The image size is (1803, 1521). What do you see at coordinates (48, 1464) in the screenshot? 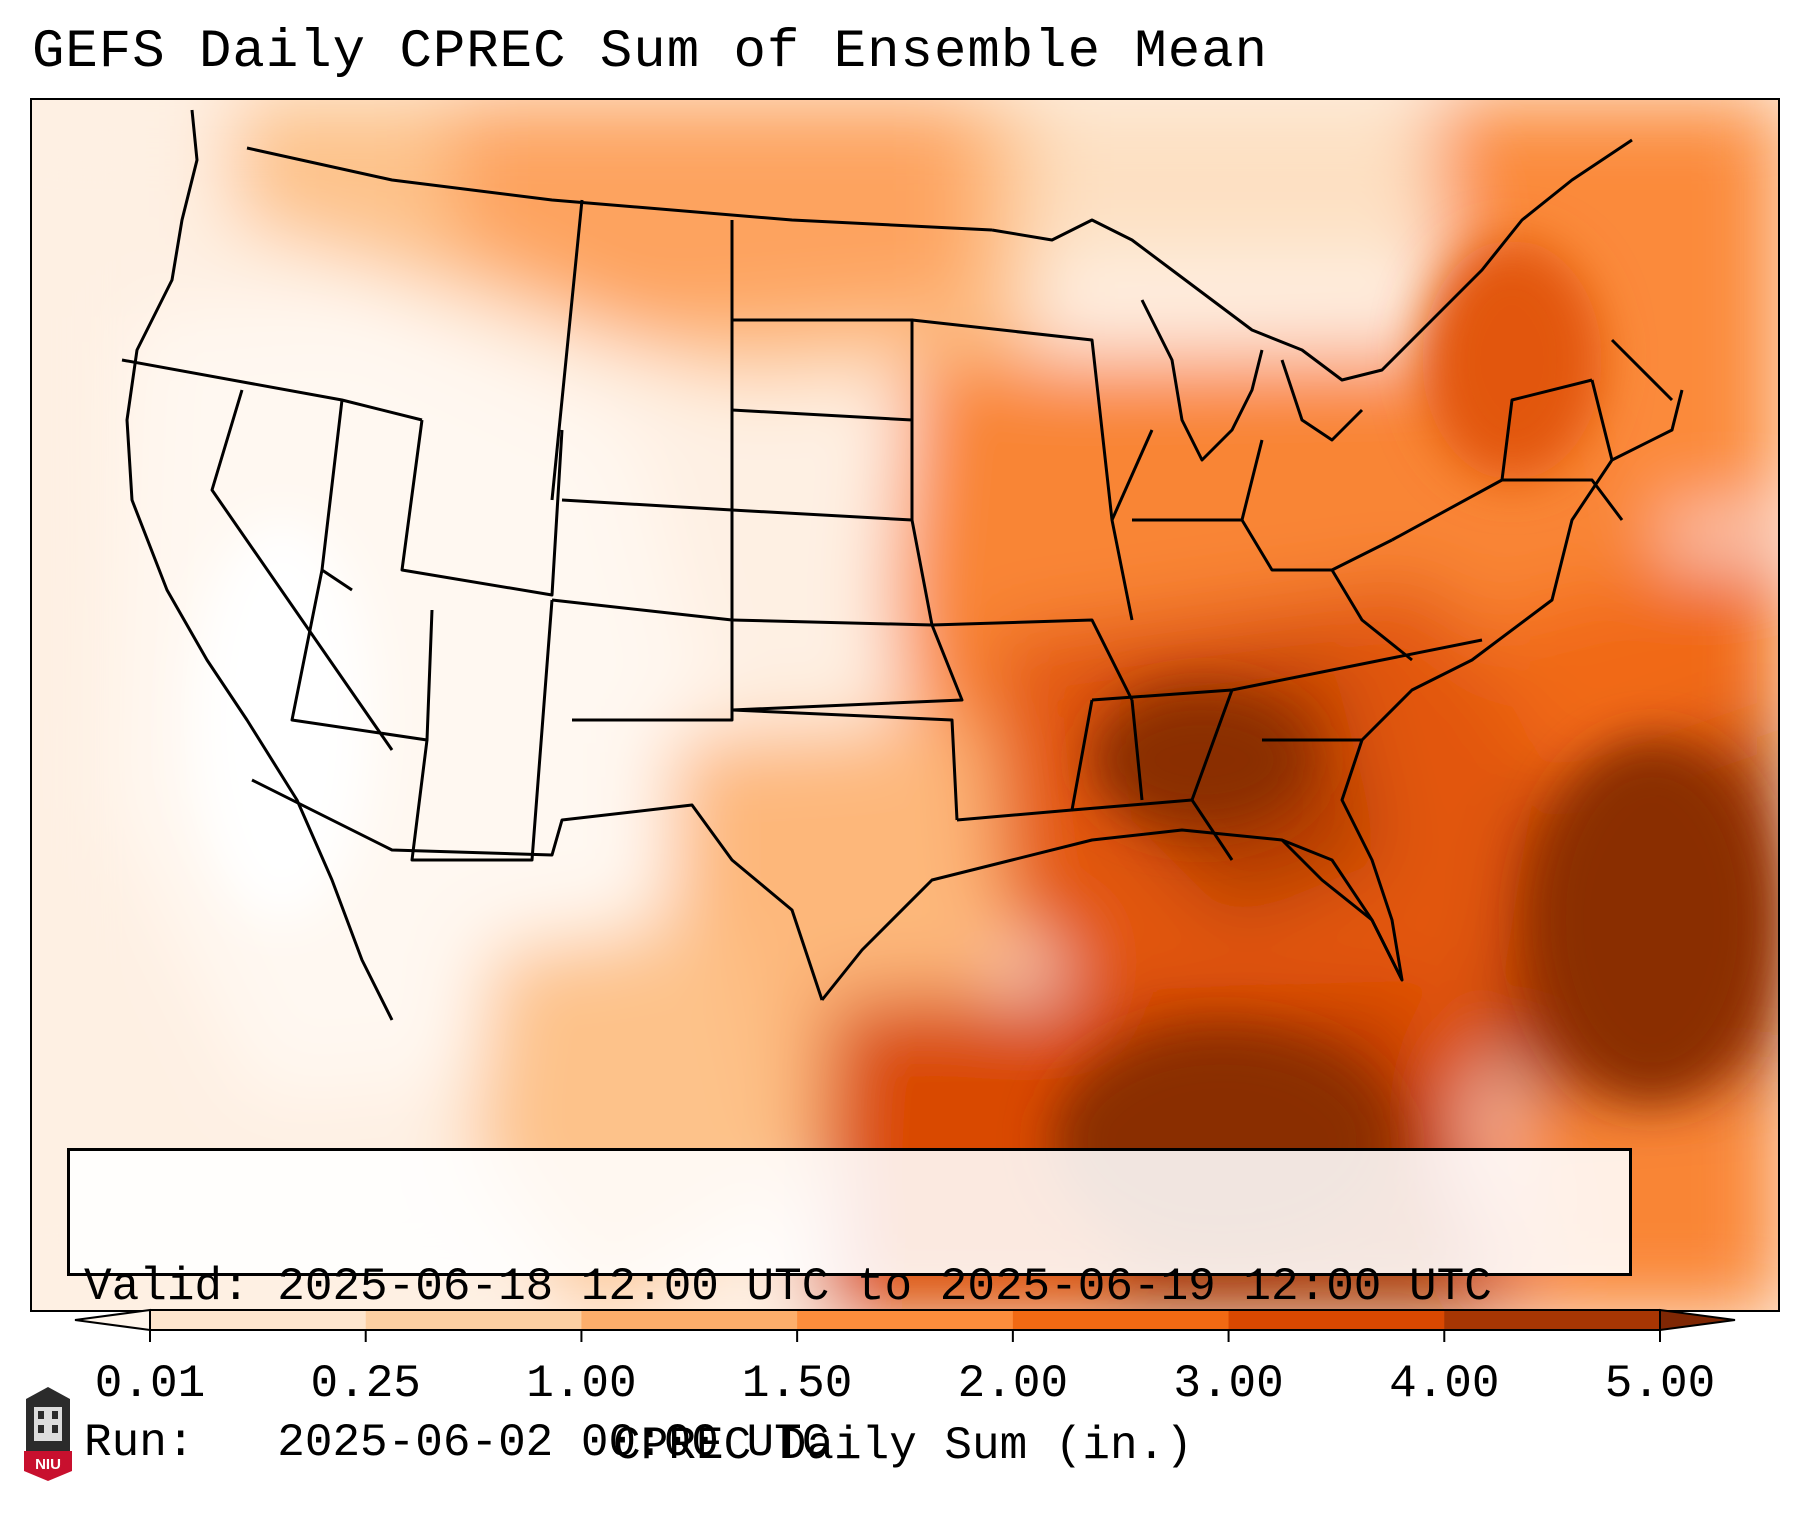
I see `logo-text: NIU` at bounding box center [48, 1464].